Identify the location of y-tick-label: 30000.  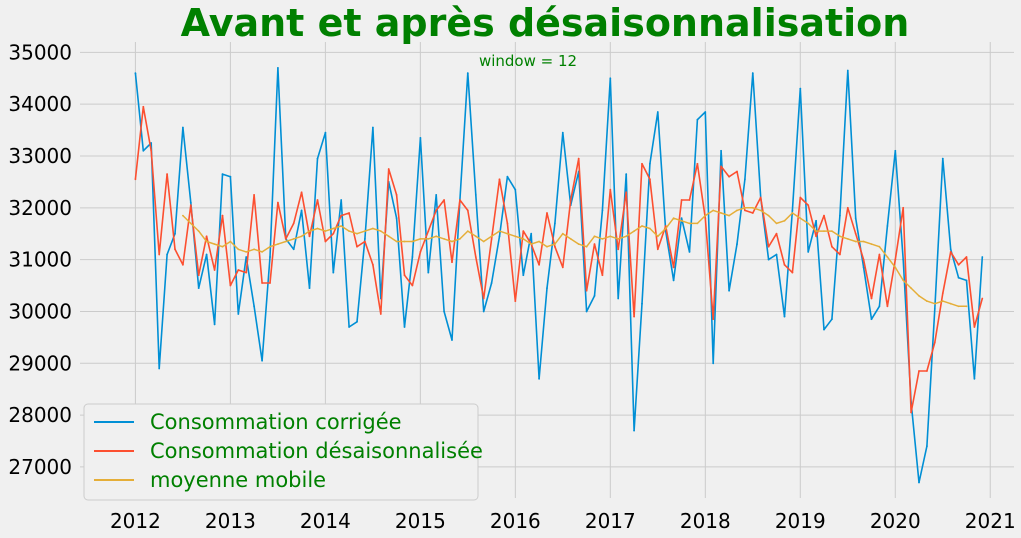
(40, 311).